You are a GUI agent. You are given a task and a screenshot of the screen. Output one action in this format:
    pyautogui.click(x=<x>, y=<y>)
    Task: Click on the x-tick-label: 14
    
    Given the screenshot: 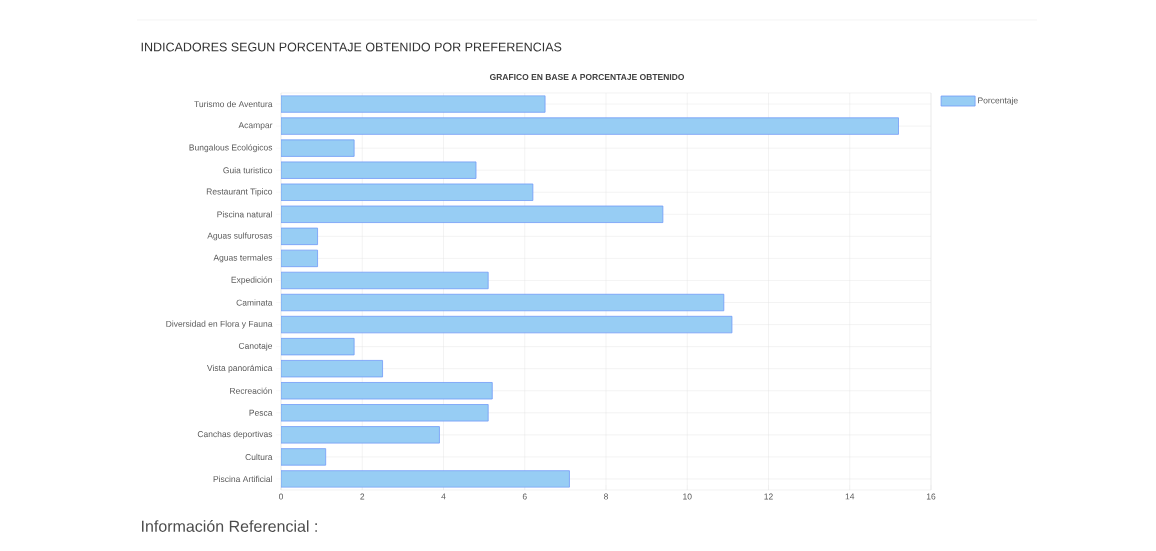 What is the action you would take?
    pyautogui.click(x=850, y=496)
    